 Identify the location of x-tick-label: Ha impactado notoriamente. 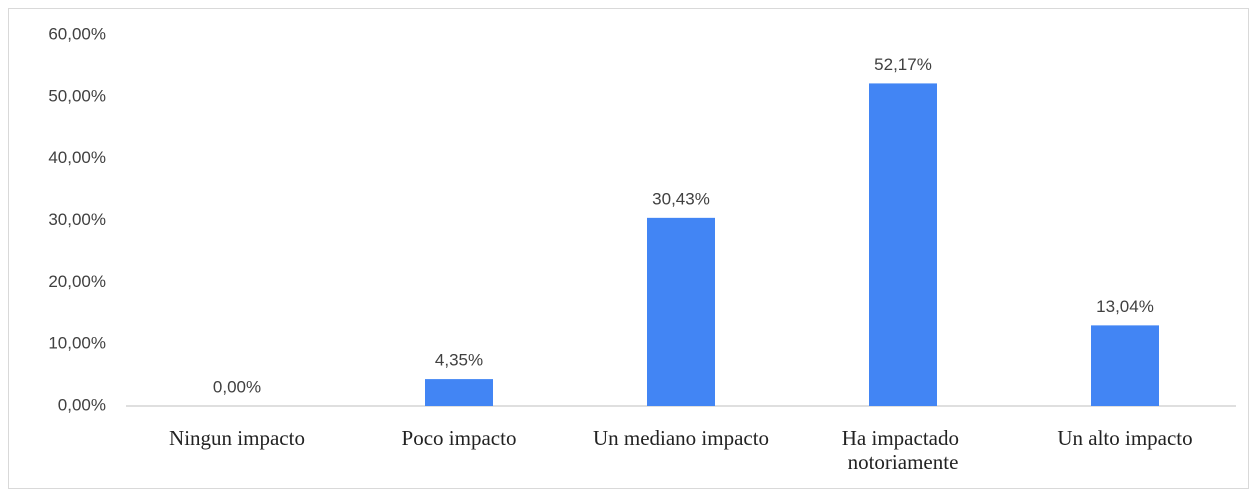
(903, 450).